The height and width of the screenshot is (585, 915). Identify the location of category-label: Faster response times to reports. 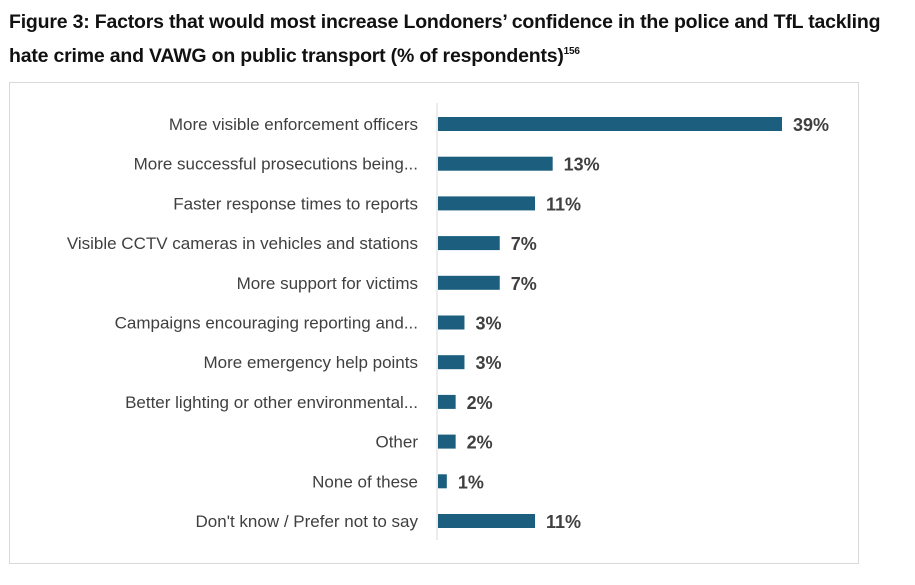
(295, 203).